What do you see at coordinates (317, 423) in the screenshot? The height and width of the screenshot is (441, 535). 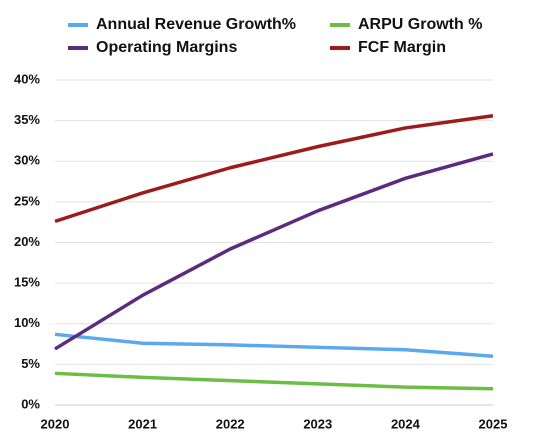 I see `x-tick-label: 2023` at bounding box center [317, 423].